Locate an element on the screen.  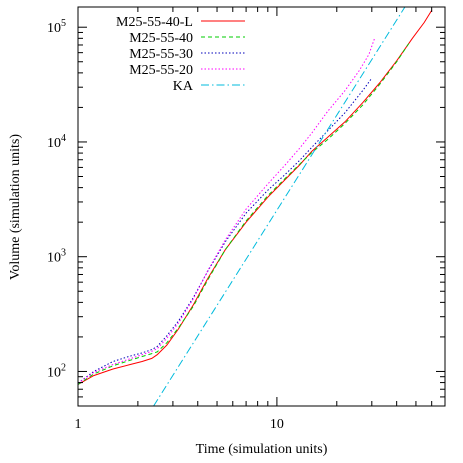
y-tick-exponent: 5 is located at coordinates (63, 23).